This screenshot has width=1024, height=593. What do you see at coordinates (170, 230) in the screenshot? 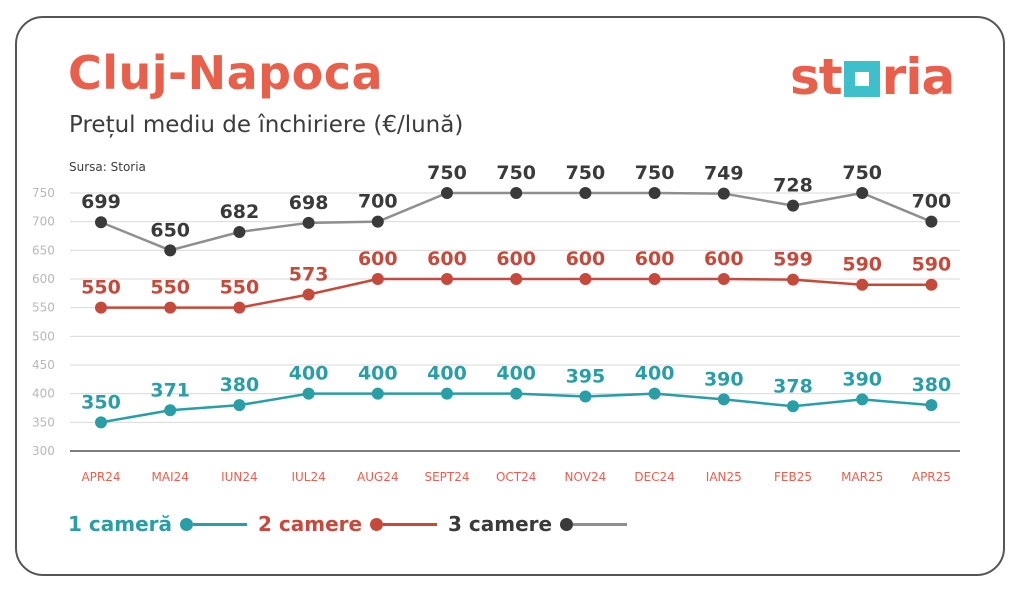
I see `data-label-three-rooms: 650` at bounding box center [170, 230].